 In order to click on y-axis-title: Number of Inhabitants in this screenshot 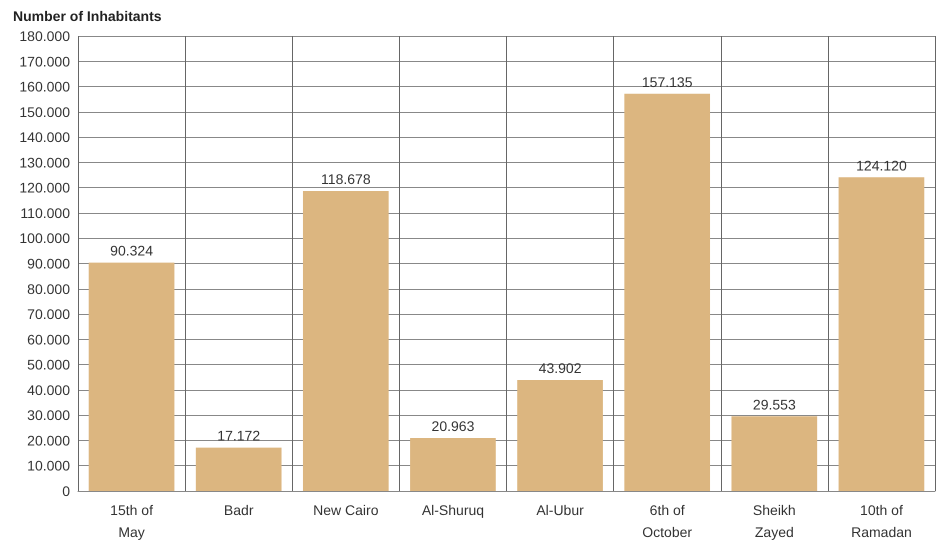, I will do `click(87, 16)`.